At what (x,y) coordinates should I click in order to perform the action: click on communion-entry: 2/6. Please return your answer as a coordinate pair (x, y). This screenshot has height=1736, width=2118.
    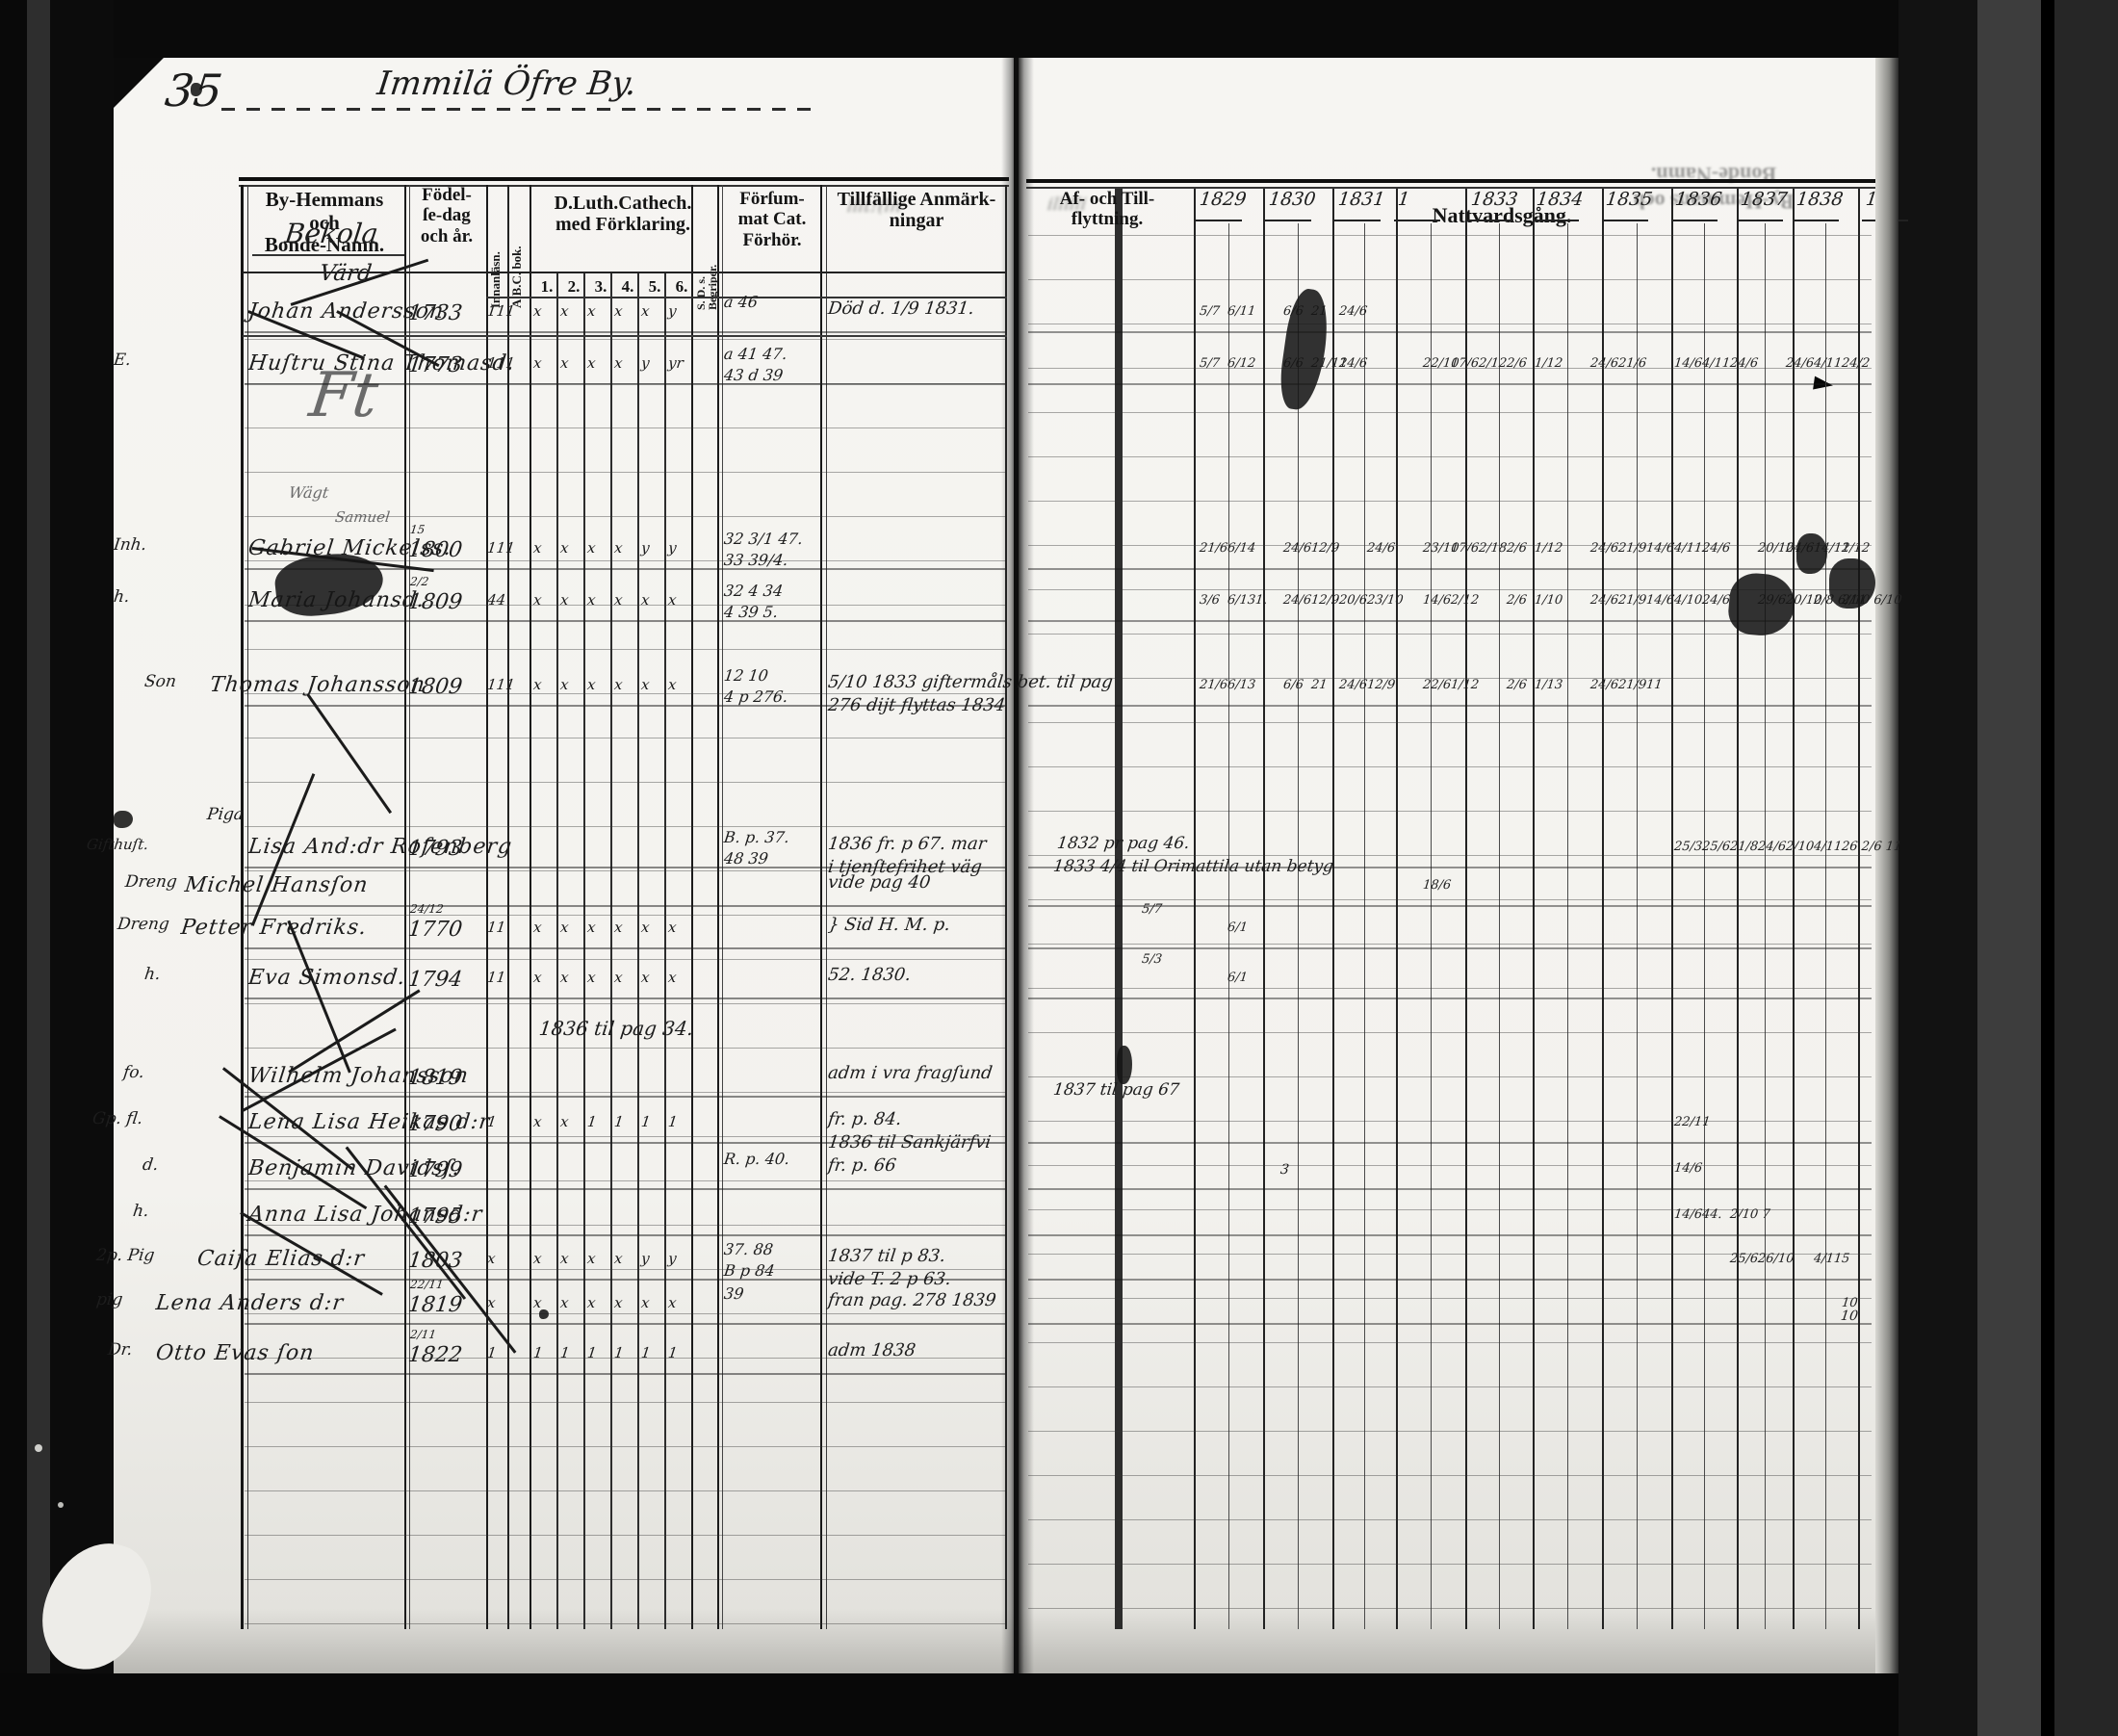
    Looking at the image, I should click on (1517, 601).